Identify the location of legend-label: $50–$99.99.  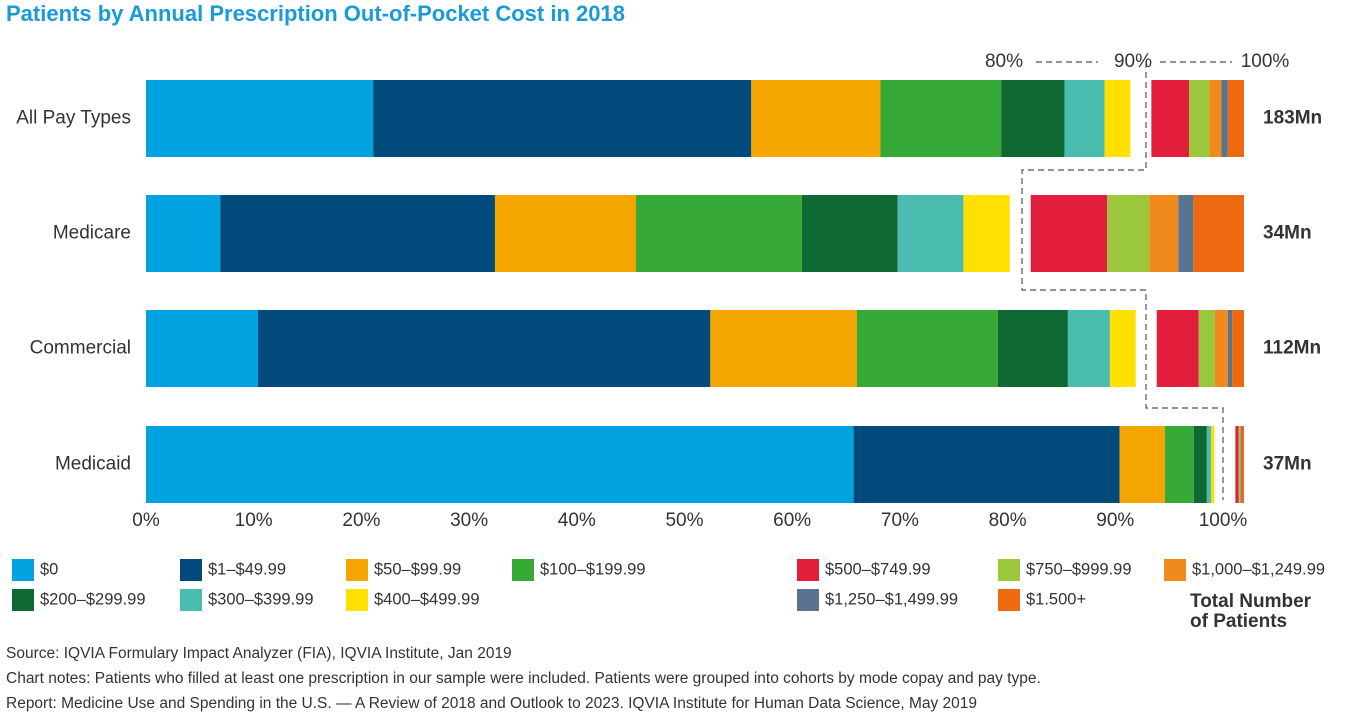
(417, 569).